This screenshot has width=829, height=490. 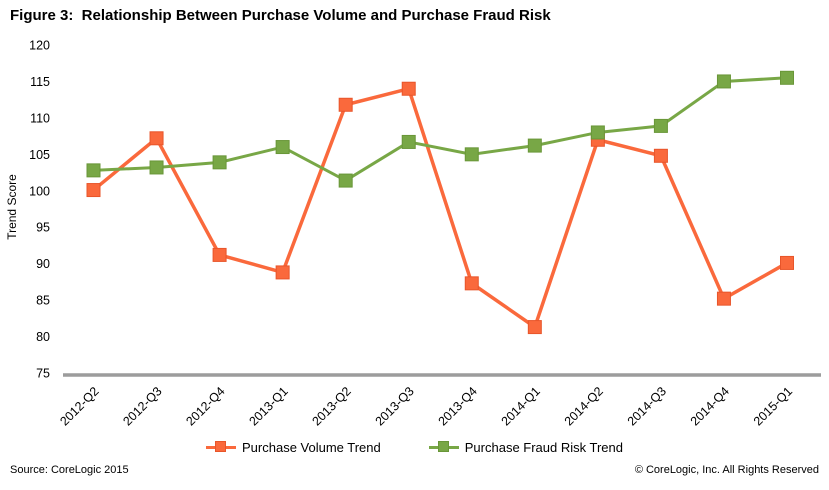 What do you see at coordinates (221, 447) in the screenshot?
I see `purchase-volume-series-icon` at bounding box center [221, 447].